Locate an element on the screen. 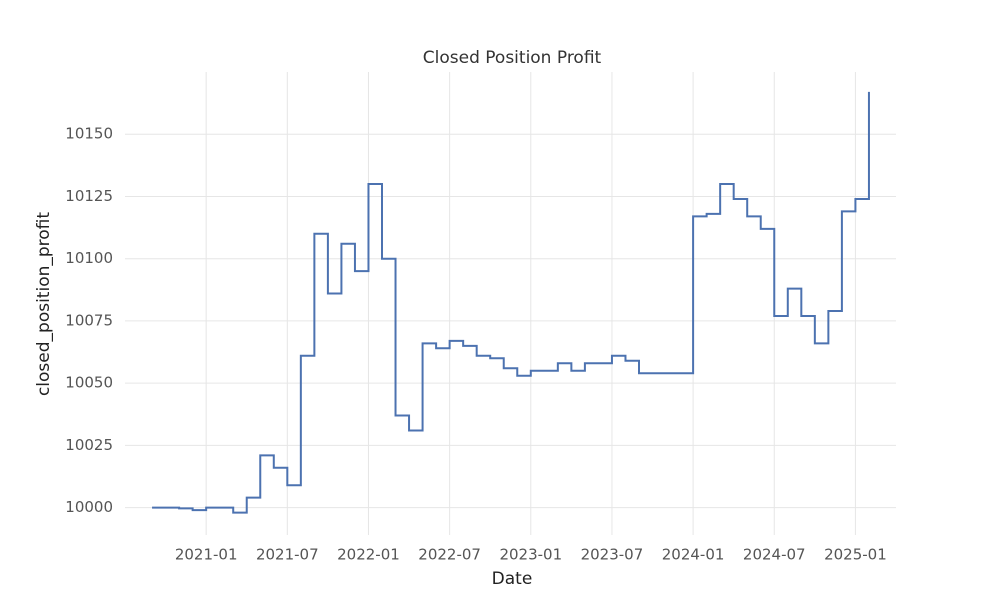 This screenshot has width=1000, height=600. y-tick-label: 10075 is located at coordinates (89, 320).